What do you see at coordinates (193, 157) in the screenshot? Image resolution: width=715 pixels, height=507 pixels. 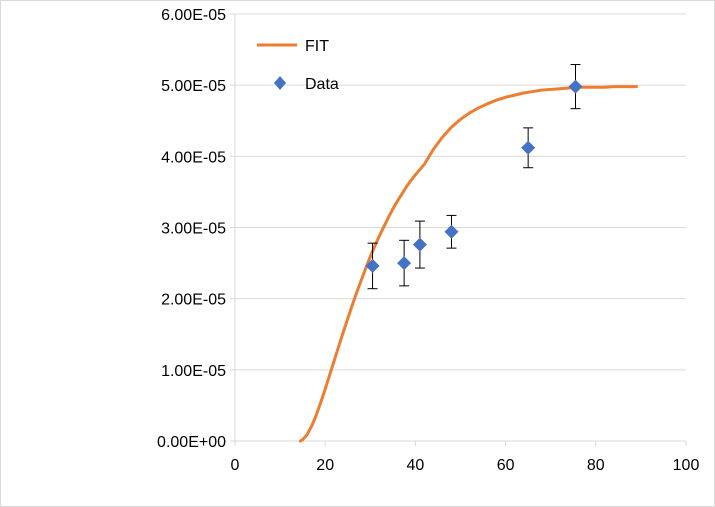 I see `y-tick-label: 4.00E-05` at bounding box center [193, 157].